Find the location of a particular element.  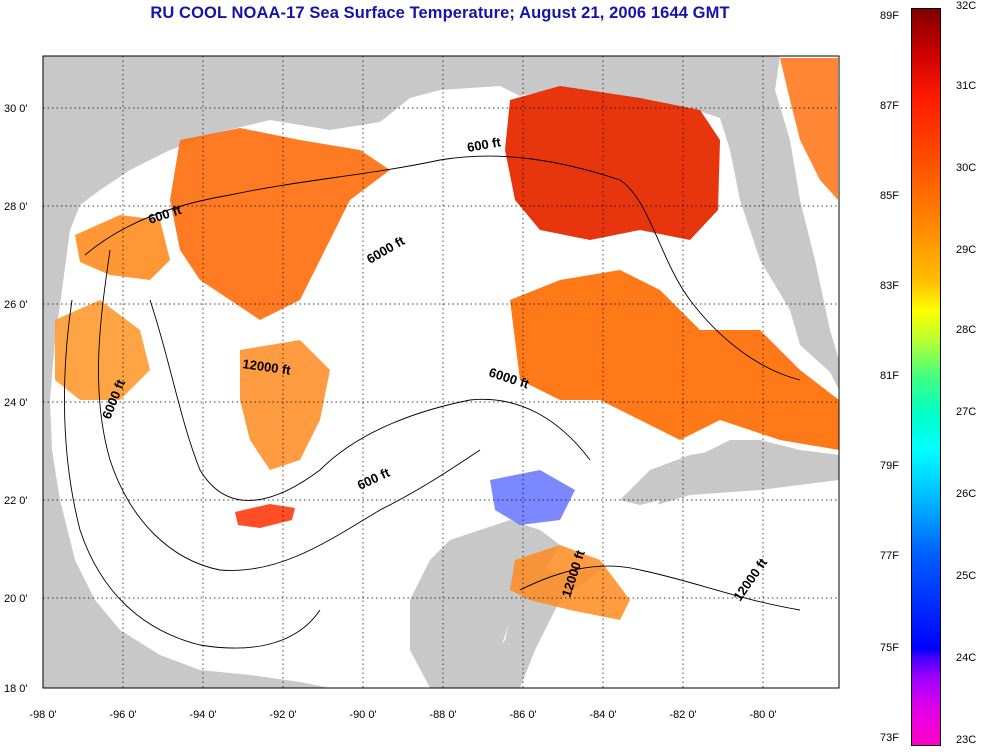

lon-tick: -90 0' is located at coordinates (362, 715).